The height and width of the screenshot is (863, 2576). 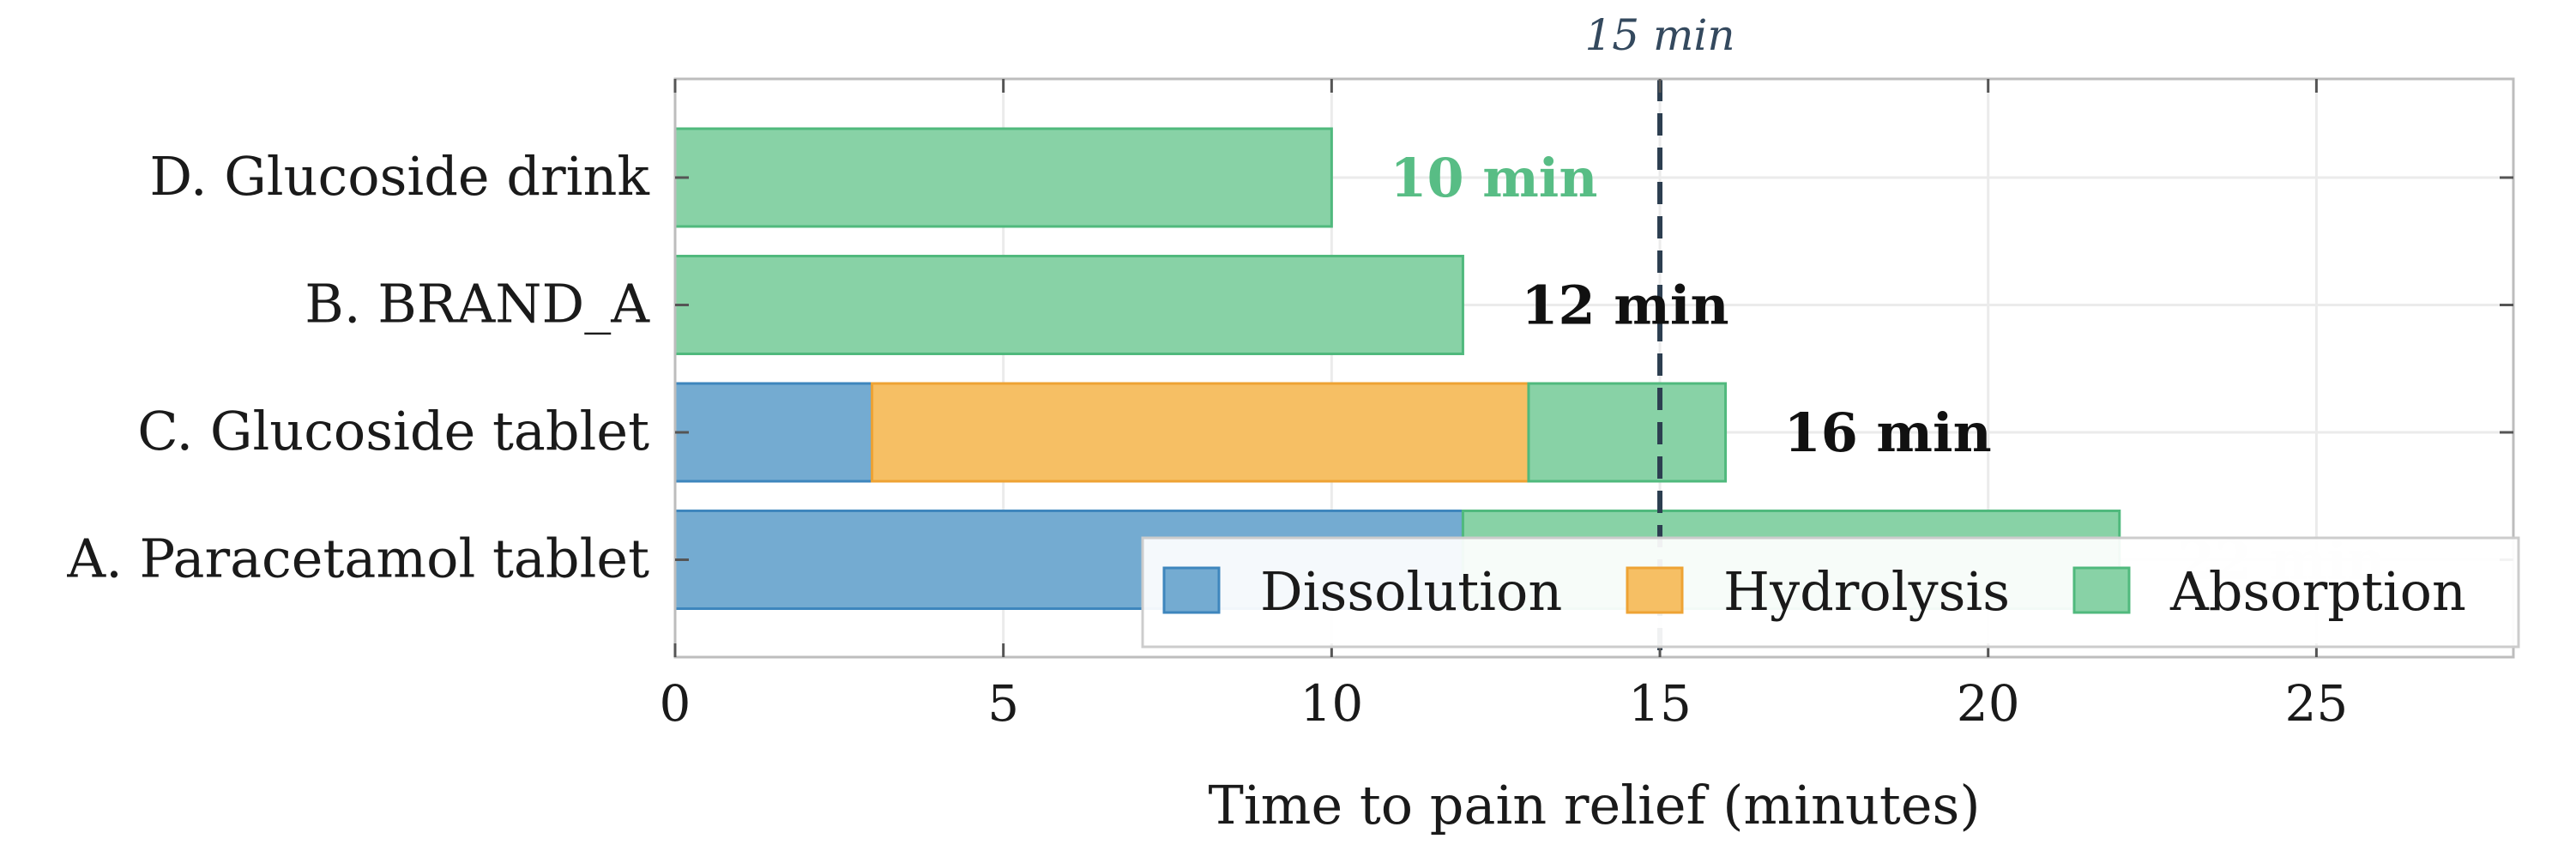 I want to click on x-tick-label: 25, so click(x=2316, y=704).